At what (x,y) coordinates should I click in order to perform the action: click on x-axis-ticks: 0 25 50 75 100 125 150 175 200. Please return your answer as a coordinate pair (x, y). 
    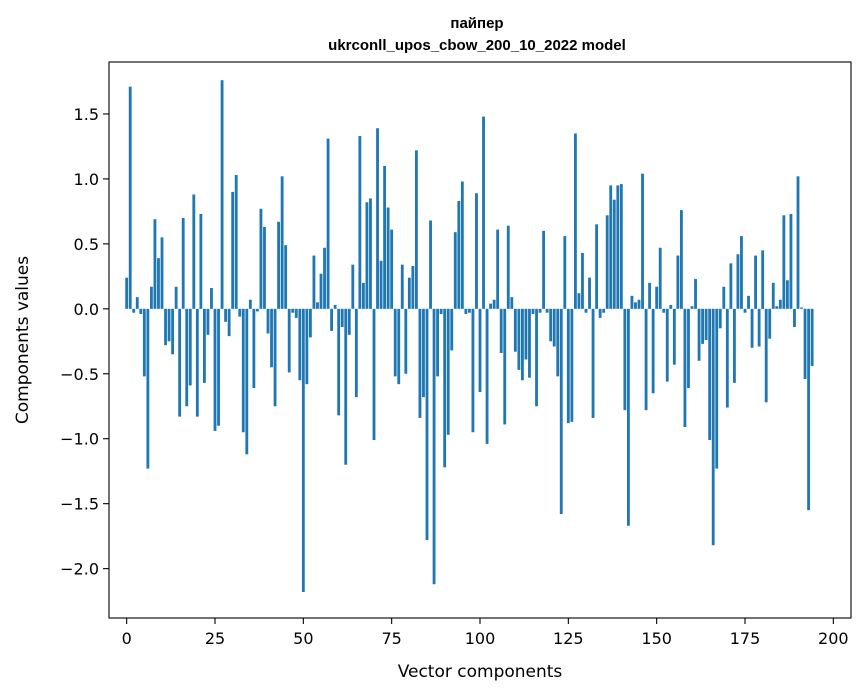
    Looking at the image, I should click on (485, 633).